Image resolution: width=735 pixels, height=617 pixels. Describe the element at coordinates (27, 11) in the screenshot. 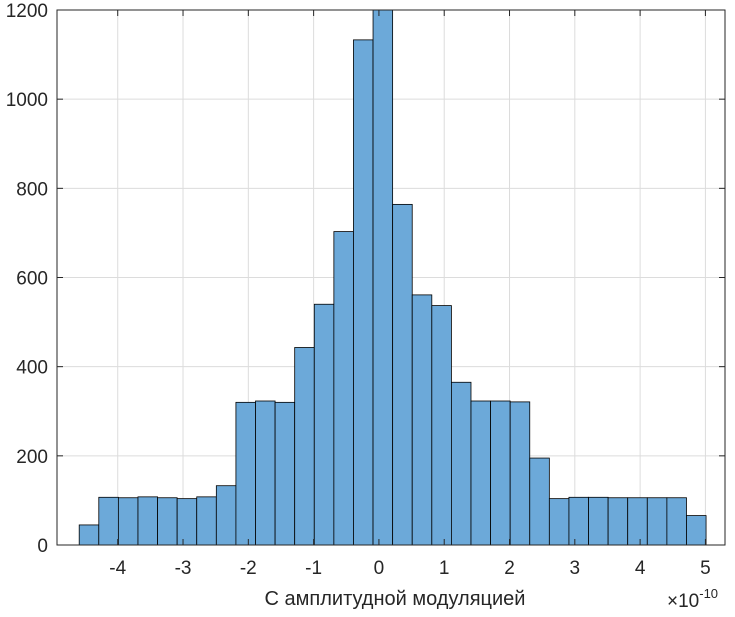

I see `y-tick-label: 1200` at that location.